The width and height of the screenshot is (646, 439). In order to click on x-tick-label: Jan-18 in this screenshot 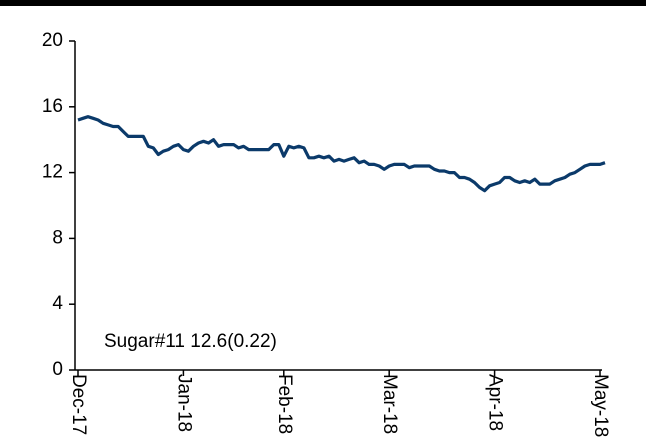, I will do `click(183, 403)`.